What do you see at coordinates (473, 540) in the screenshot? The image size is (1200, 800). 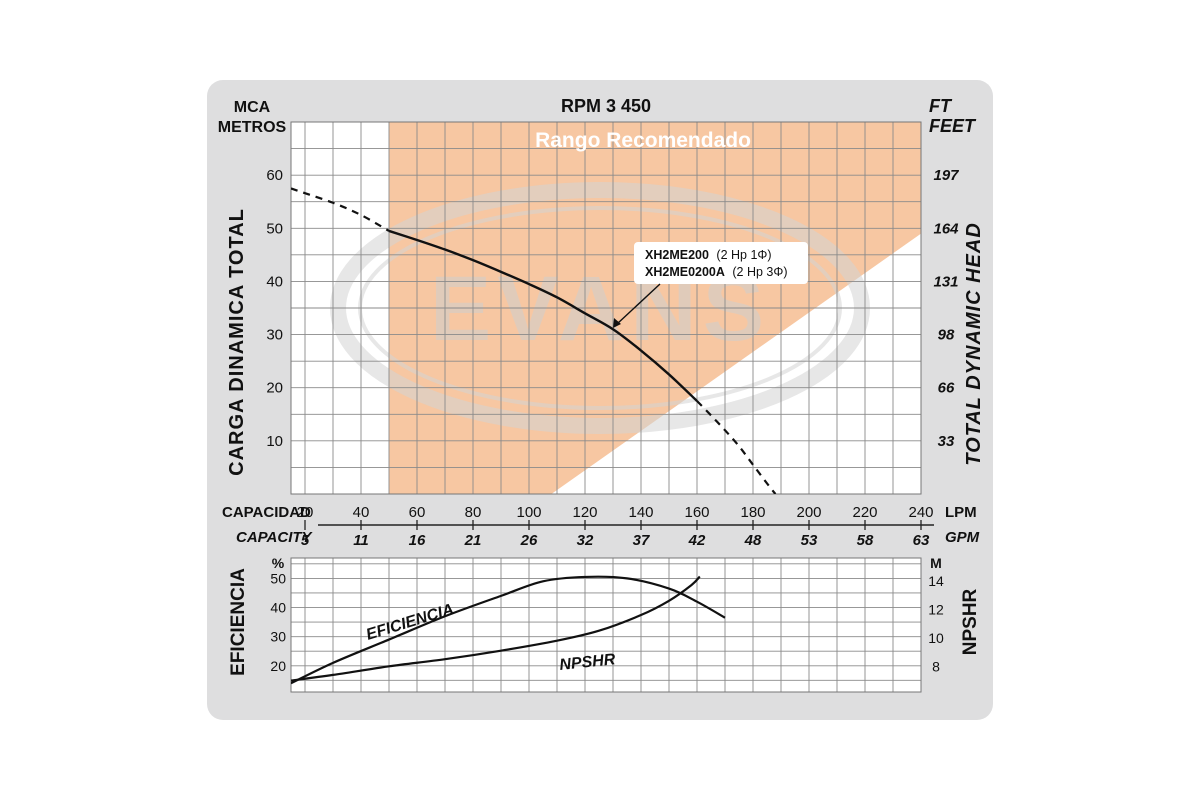 I see `gpm-tick-label: 21` at bounding box center [473, 540].